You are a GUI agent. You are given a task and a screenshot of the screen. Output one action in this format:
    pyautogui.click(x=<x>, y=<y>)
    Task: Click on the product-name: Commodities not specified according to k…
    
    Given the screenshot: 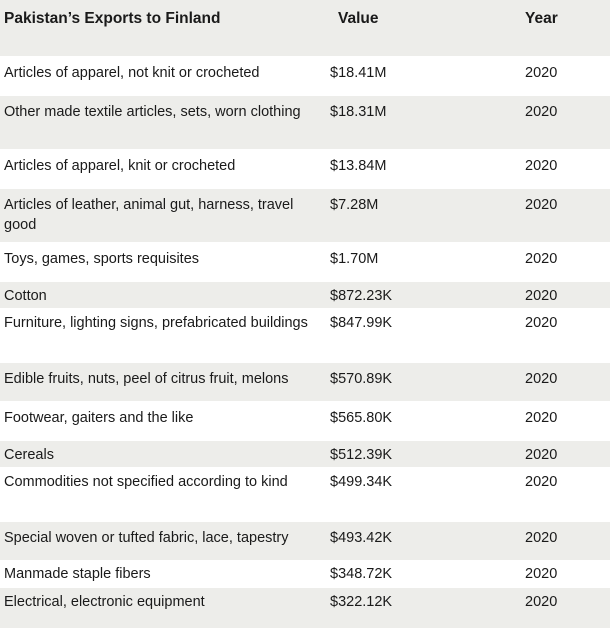 What is the action you would take?
    pyautogui.click(x=146, y=482)
    